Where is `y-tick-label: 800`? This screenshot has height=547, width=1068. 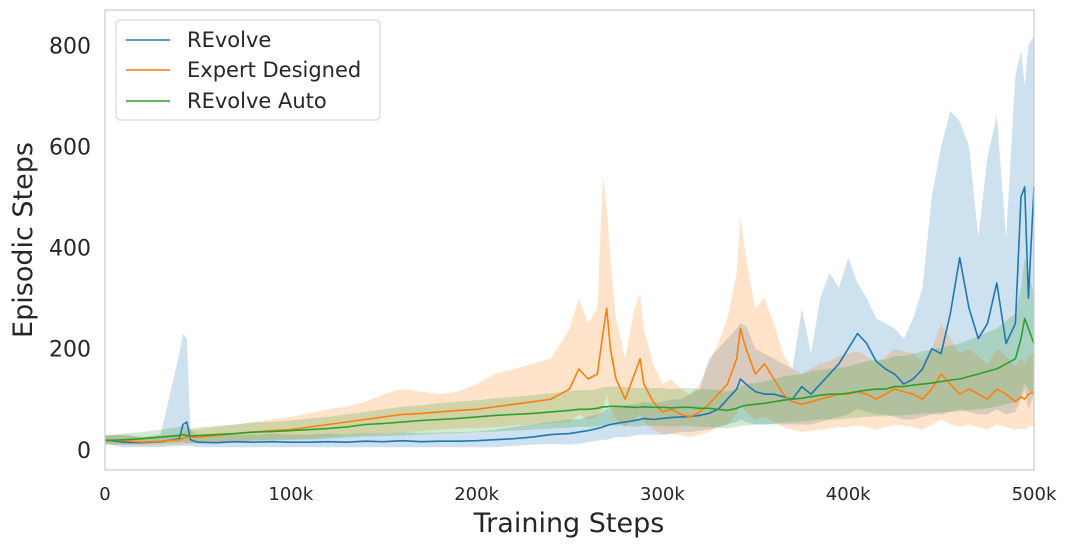 y-tick-label: 800 is located at coordinates (70, 46).